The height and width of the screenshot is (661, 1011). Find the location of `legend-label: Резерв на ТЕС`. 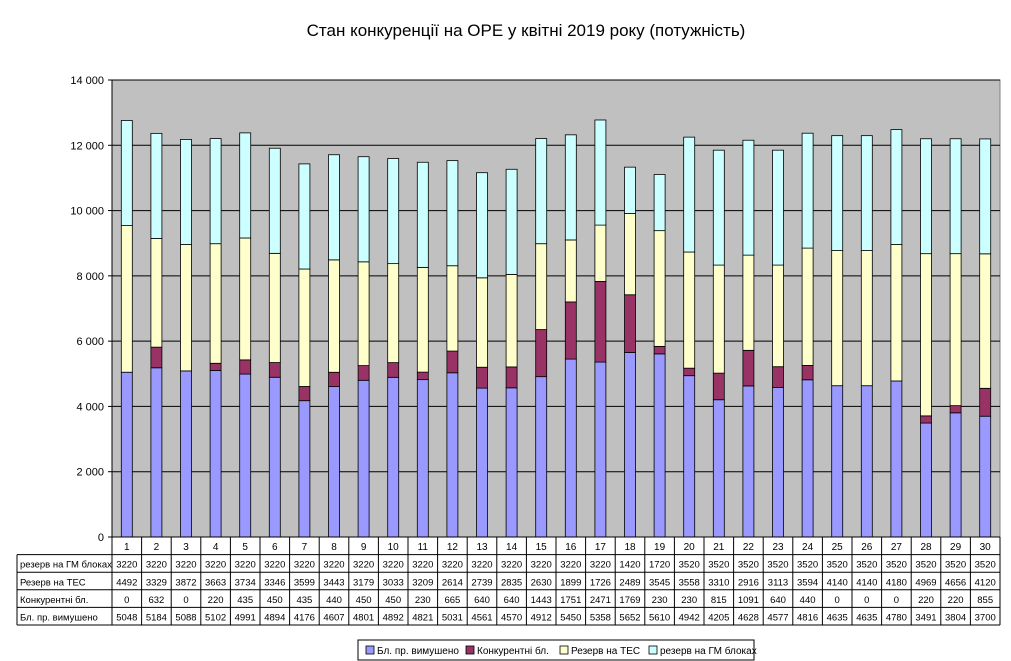

legend-label: Резерв на ТЕС is located at coordinates (605, 651).